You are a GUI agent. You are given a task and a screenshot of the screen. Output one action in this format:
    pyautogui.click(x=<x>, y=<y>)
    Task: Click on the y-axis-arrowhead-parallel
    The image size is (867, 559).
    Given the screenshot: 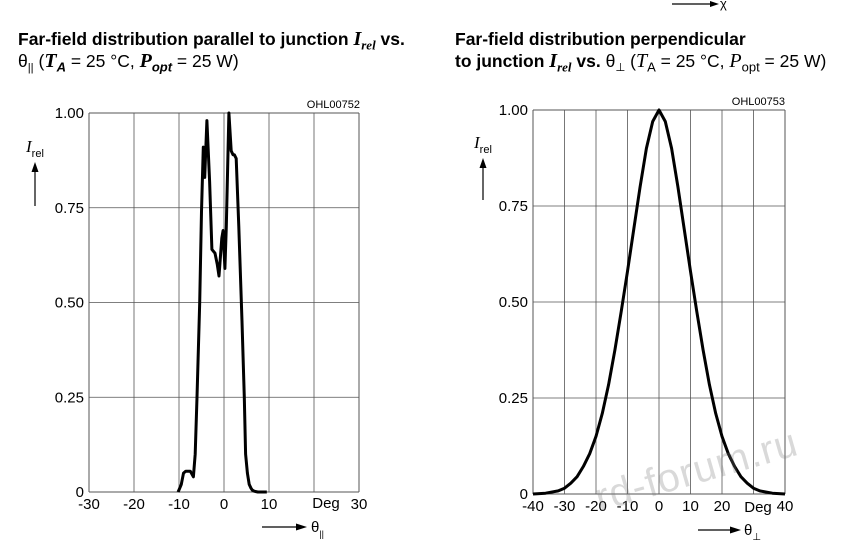 What is the action you would take?
    pyautogui.click(x=35, y=167)
    